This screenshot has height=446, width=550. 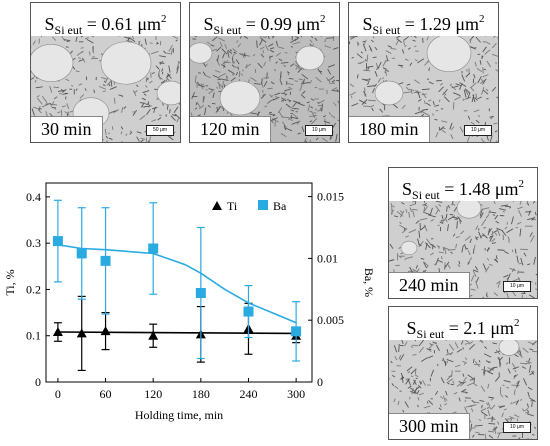 What do you see at coordinates (201, 394) in the screenshot?
I see `x-tick-label: 180` at bounding box center [201, 394].